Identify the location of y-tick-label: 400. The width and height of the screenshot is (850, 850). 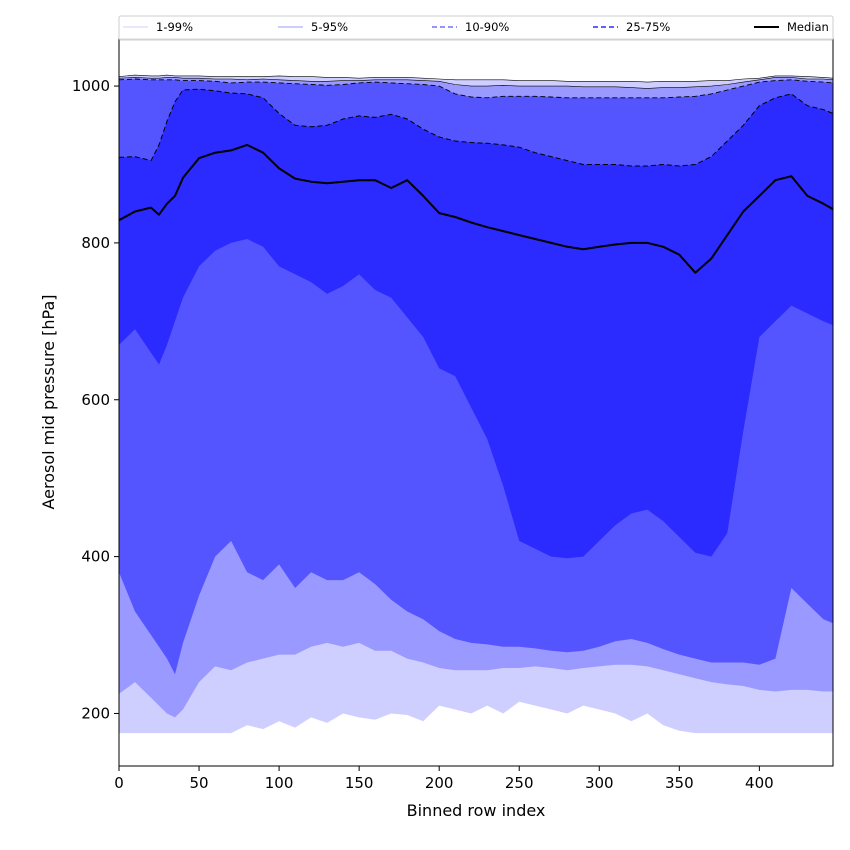
(95, 557).